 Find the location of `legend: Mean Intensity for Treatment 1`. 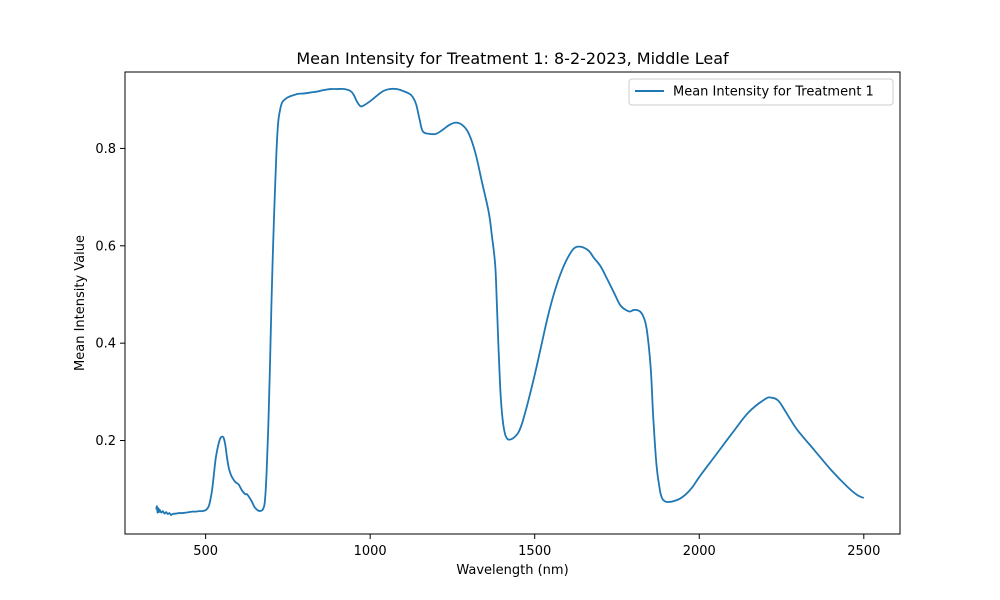

legend: Mean Intensity for Treatment 1 is located at coordinates (761, 92).